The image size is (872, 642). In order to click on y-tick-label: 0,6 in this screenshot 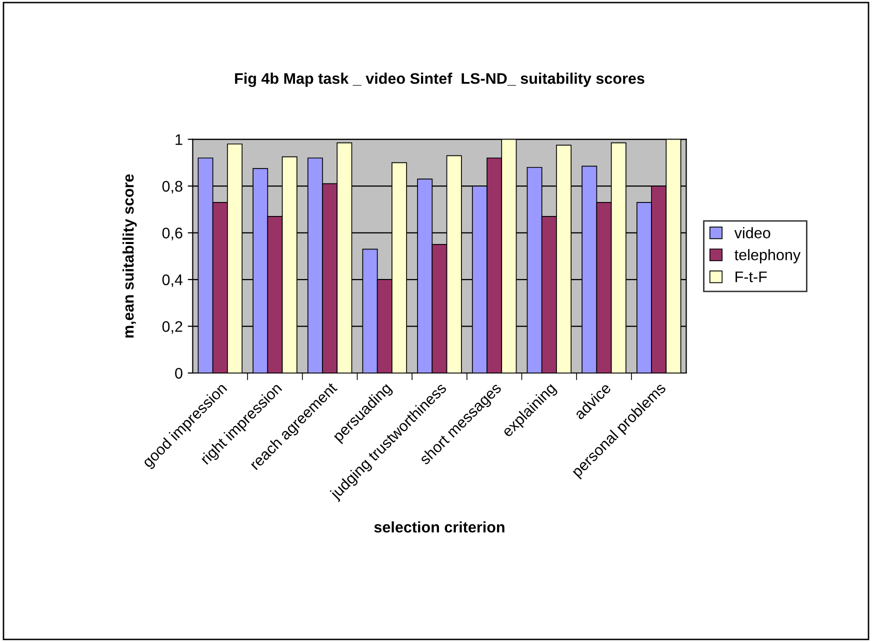, I will do `click(172, 234)`.